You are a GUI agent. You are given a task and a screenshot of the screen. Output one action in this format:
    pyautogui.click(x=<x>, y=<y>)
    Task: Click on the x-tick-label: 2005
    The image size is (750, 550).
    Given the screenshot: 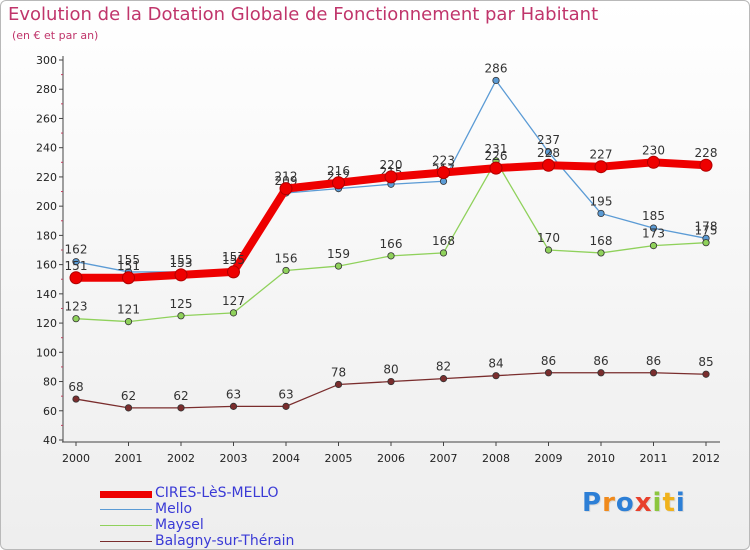 What is the action you would take?
    pyautogui.click(x=339, y=458)
    